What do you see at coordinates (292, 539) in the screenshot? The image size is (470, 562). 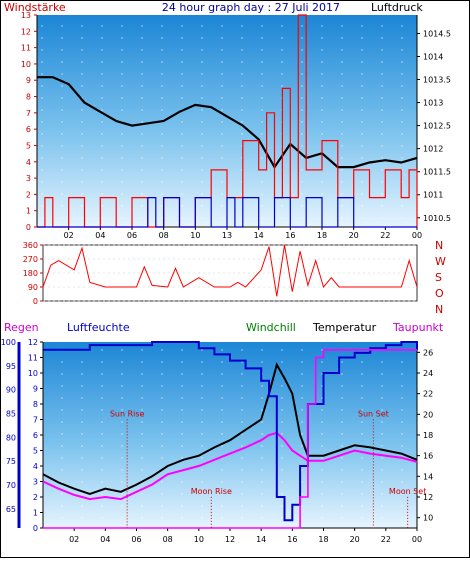 I see `p3-x-tick-label: 16` at bounding box center [292, 539].